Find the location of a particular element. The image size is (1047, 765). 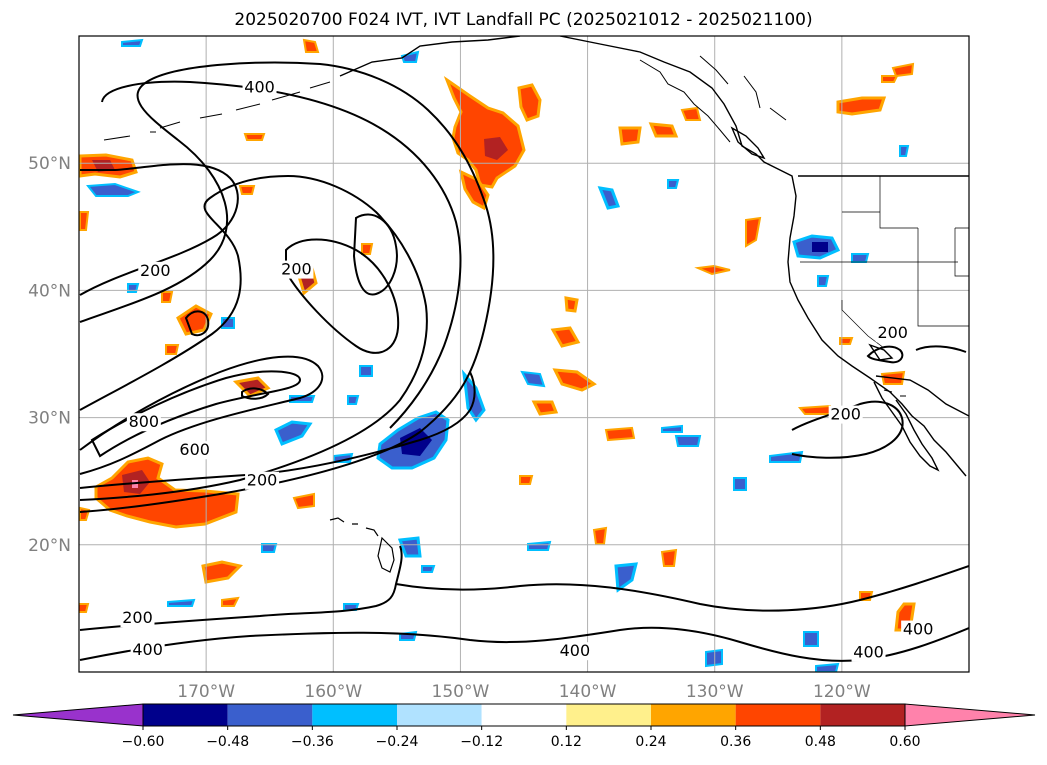

colorbar-tick-label: 0.60 is located at coordinates (904, 742).